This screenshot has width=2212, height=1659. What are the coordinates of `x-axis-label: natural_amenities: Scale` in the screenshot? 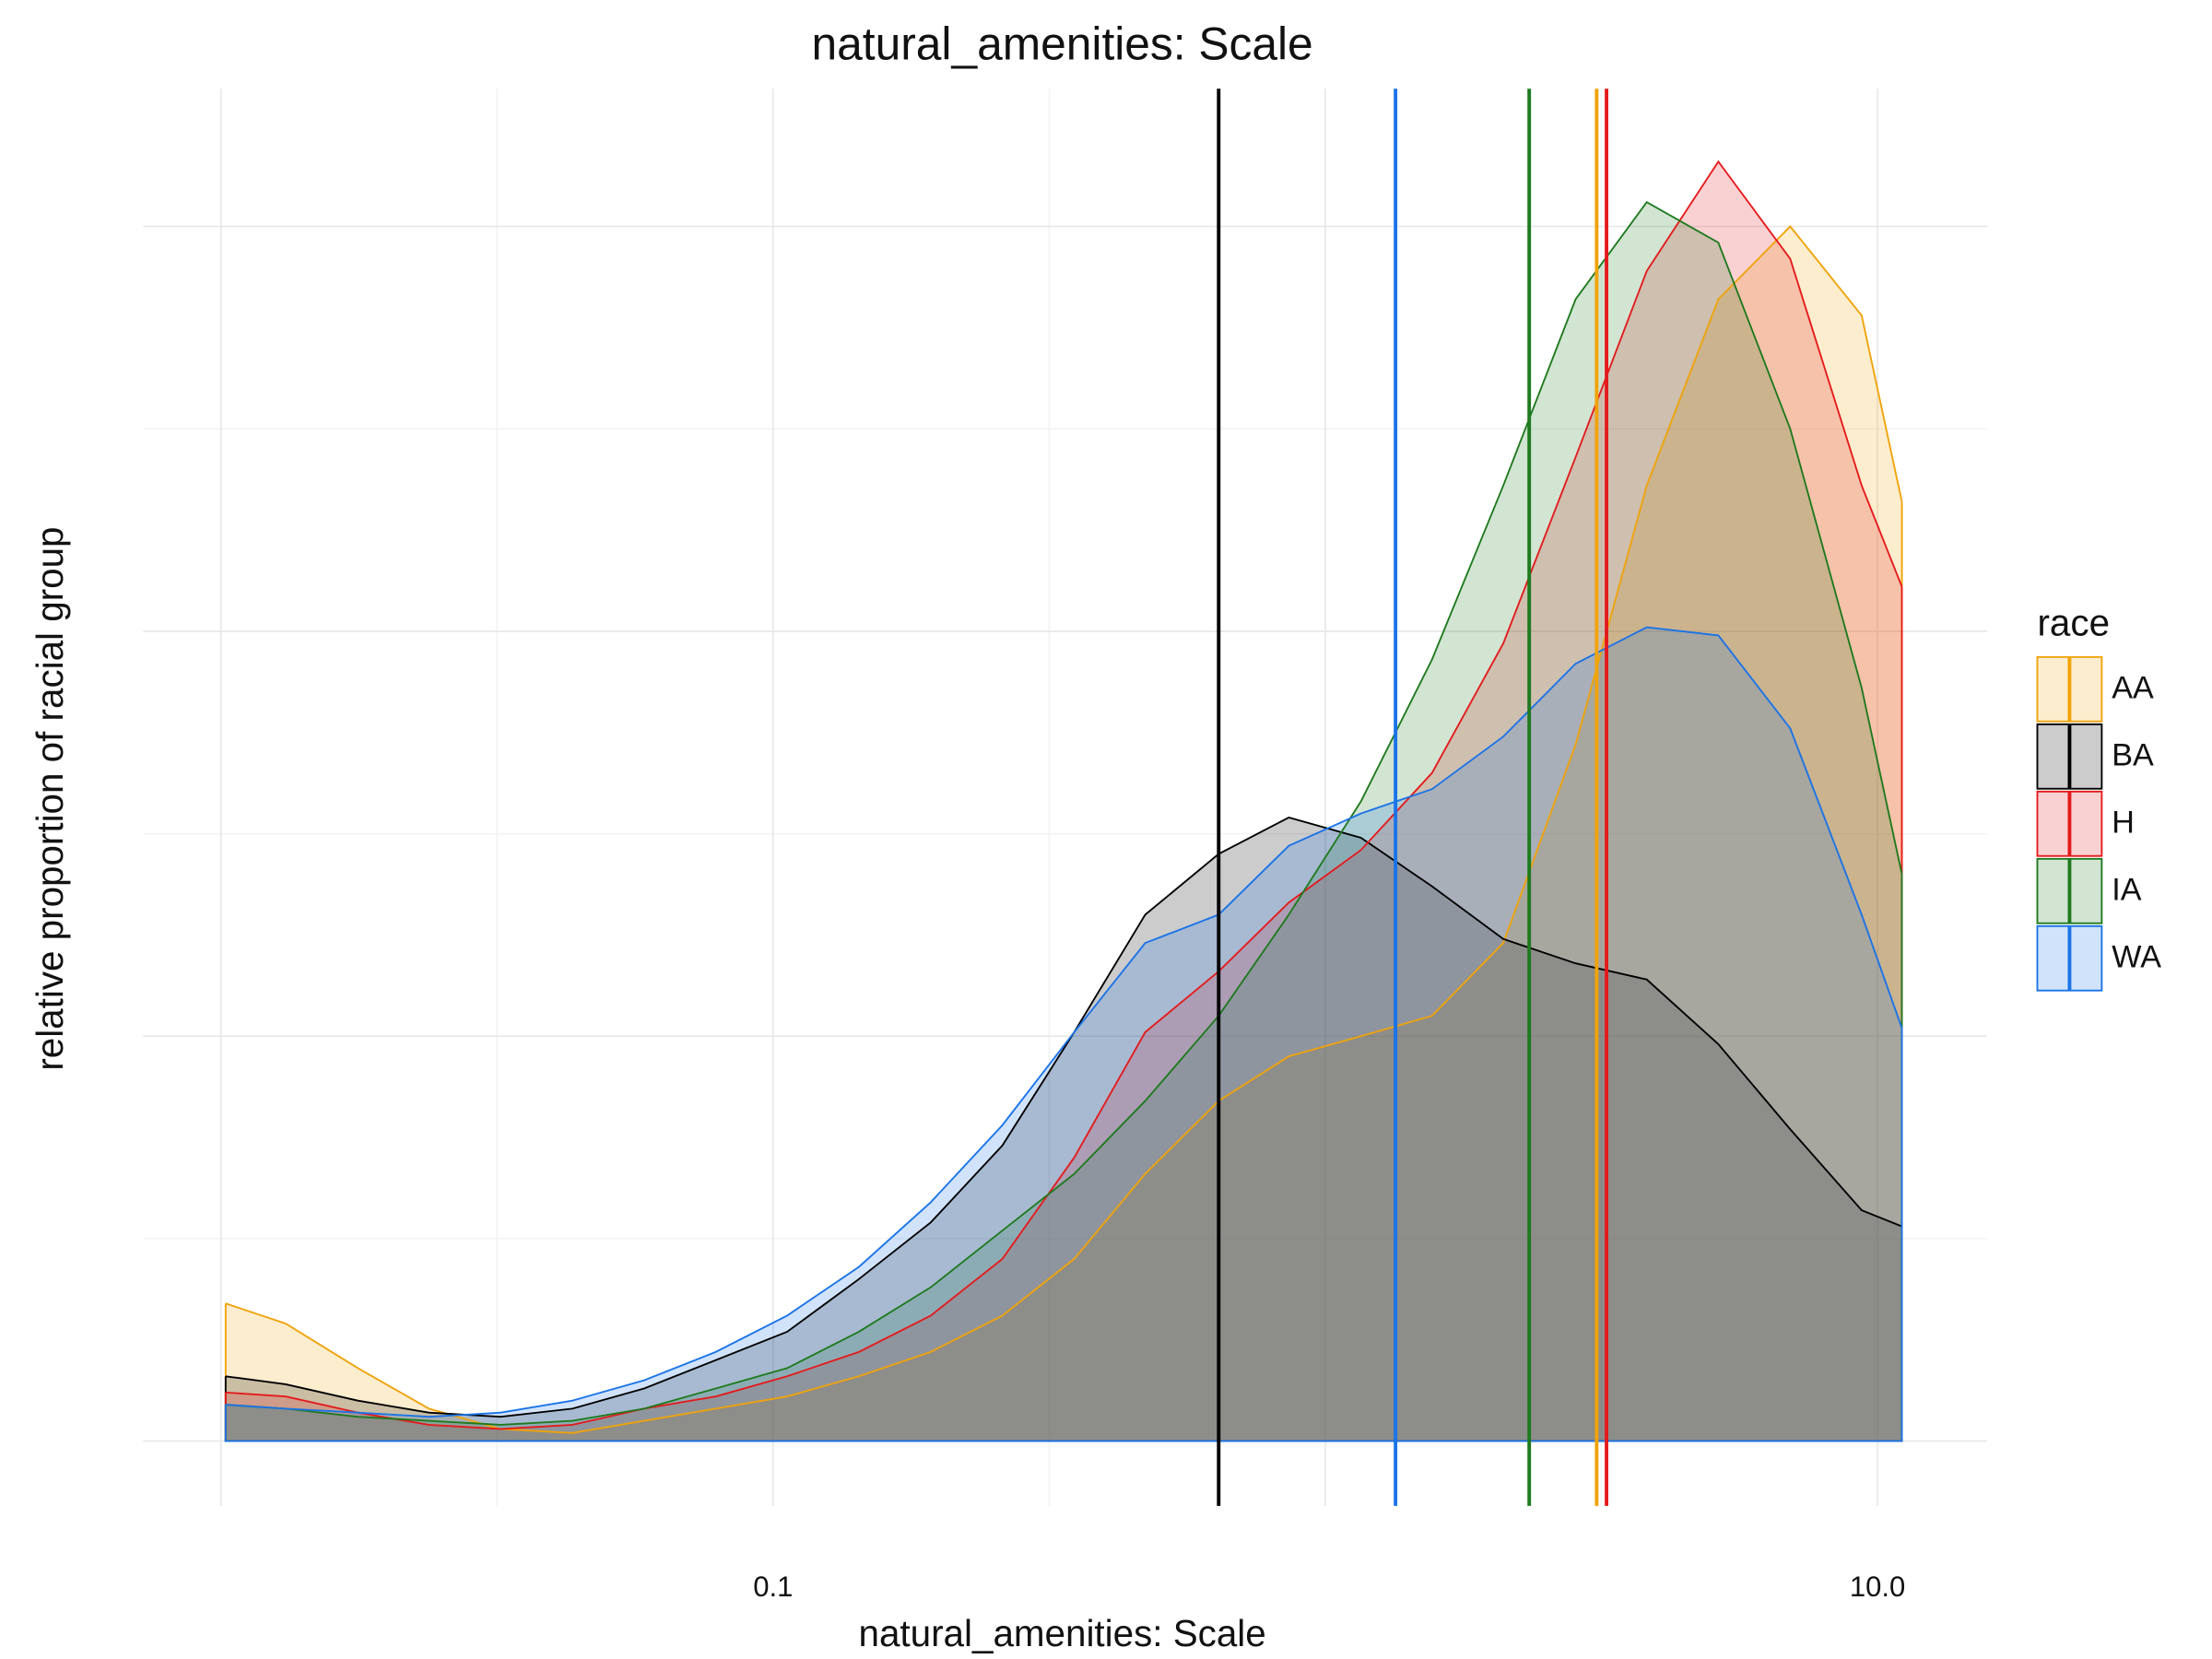 It's located at (1062, 1633).